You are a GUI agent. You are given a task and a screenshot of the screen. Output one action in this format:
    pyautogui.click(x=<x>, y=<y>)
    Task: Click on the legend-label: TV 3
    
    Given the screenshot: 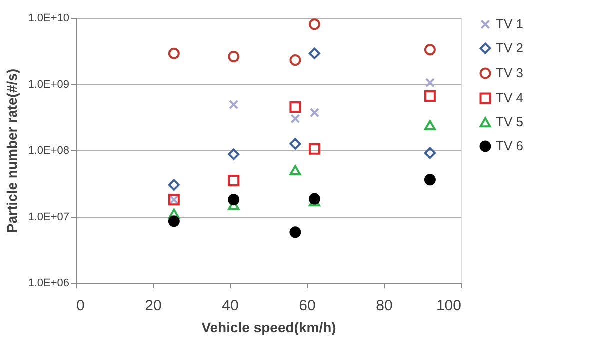 What is the action you would take?
    pyautogui.click(x=510, y=73)
    